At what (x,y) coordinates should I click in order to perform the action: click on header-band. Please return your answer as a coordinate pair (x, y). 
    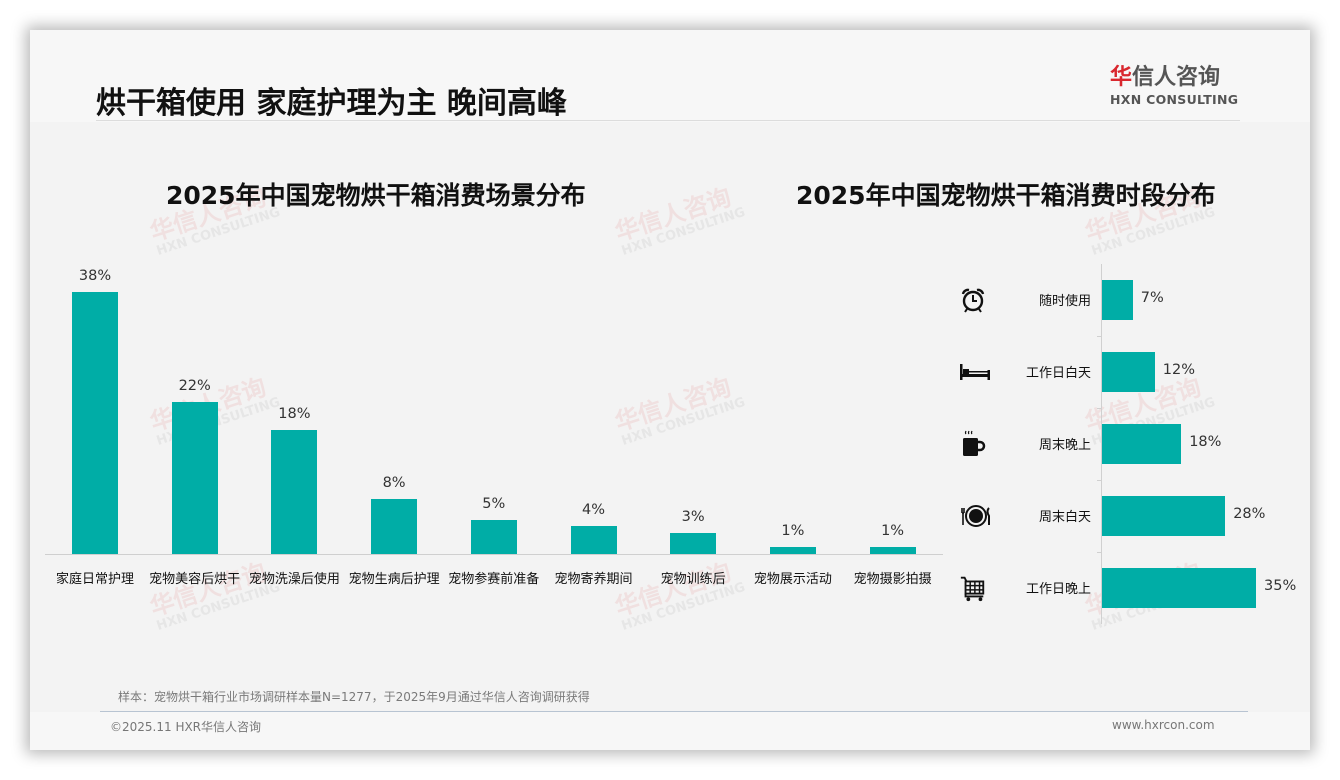
    Looking at the image, I should click on (670, 76).